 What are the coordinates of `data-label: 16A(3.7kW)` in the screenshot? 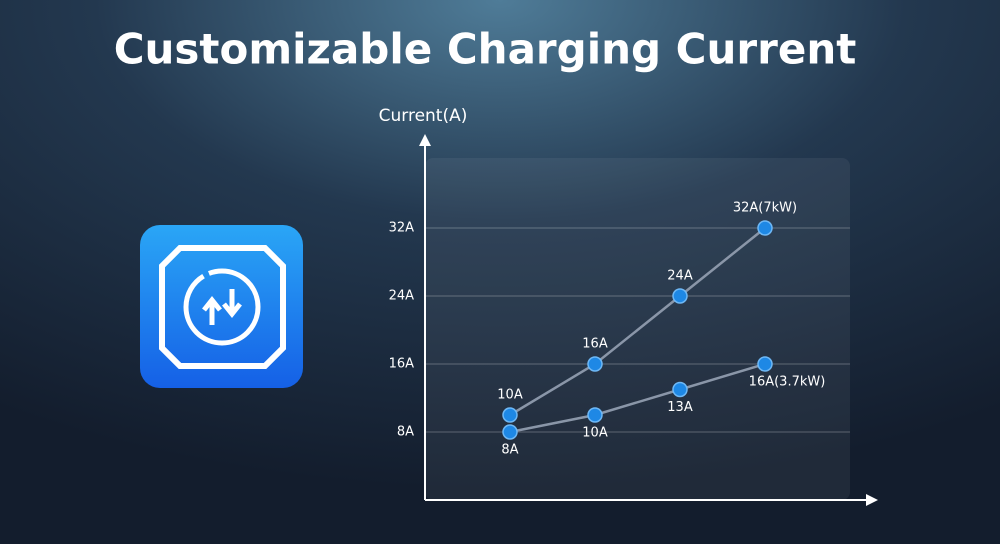 It's located at (787, 382).